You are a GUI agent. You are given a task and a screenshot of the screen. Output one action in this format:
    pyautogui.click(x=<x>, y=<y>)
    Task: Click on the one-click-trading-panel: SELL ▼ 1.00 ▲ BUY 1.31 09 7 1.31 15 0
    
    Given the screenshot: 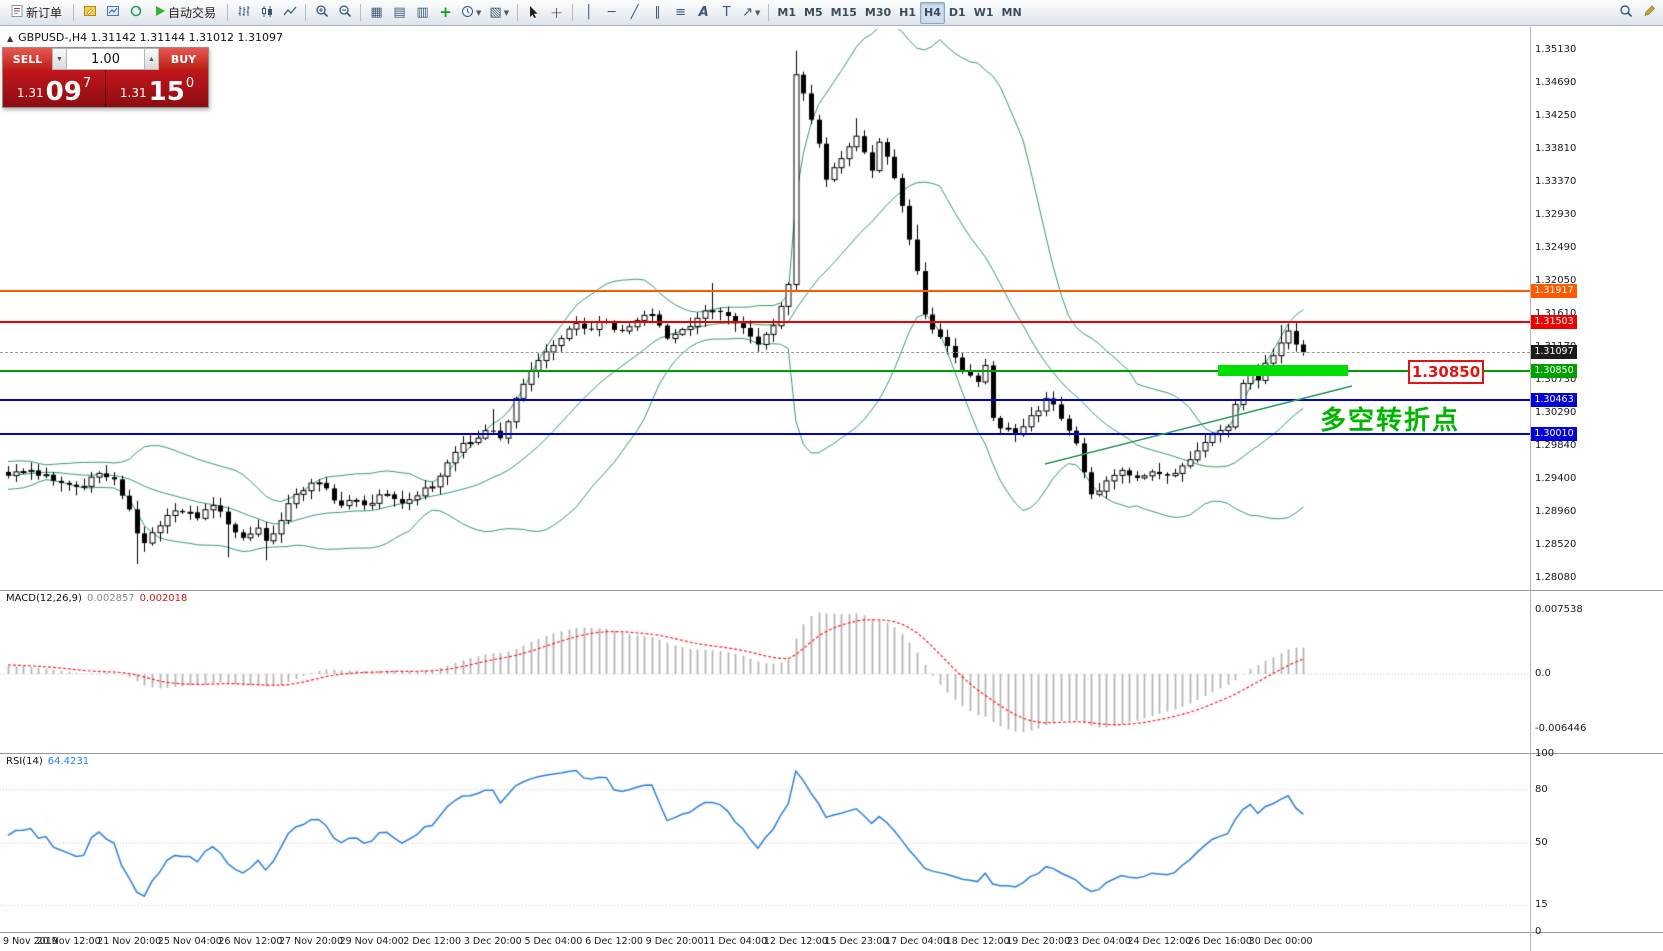 What is the action you would take?
    pyautogui.click(x=105, y=77)
    